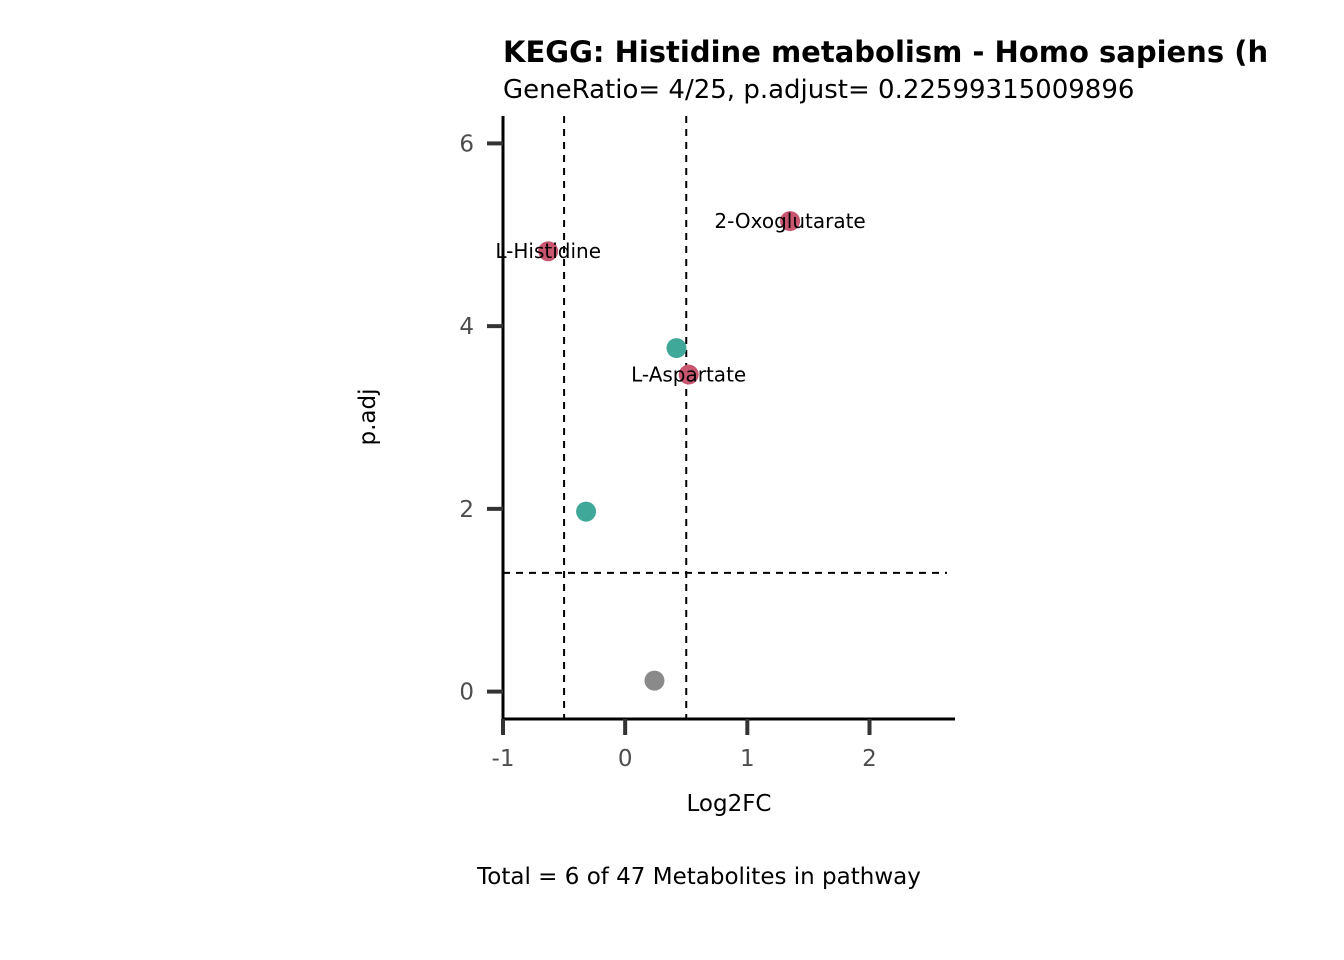  Describe the element at coordinates (728, 804) in the screenshot. I see `x-axis-title: Log2FC` at that location.